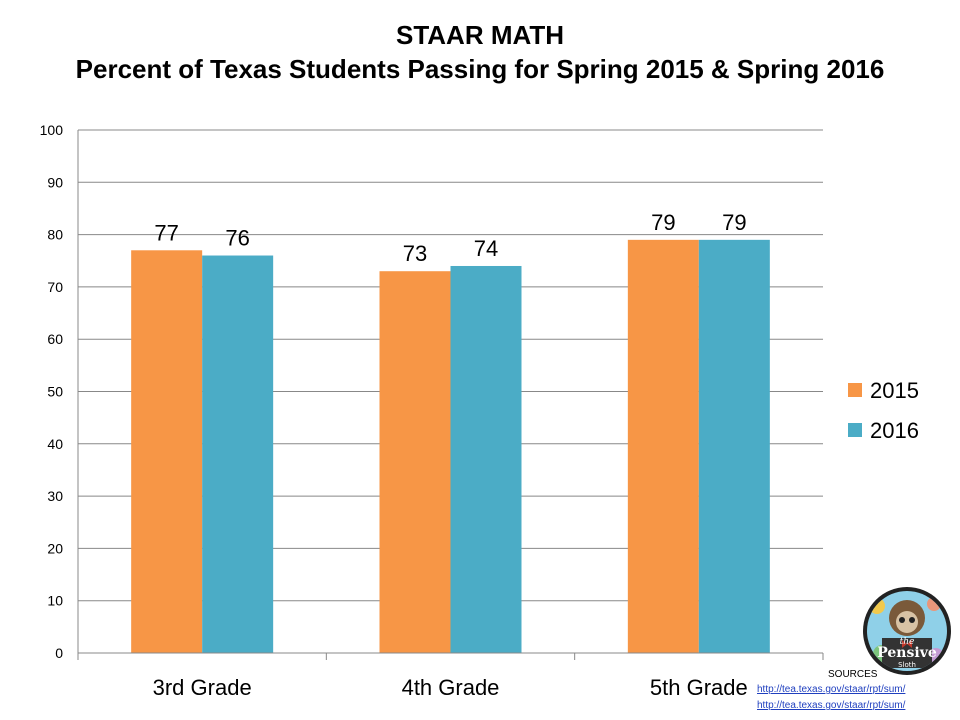  I want to click on y-tick-label: 20, so click(55, 548).